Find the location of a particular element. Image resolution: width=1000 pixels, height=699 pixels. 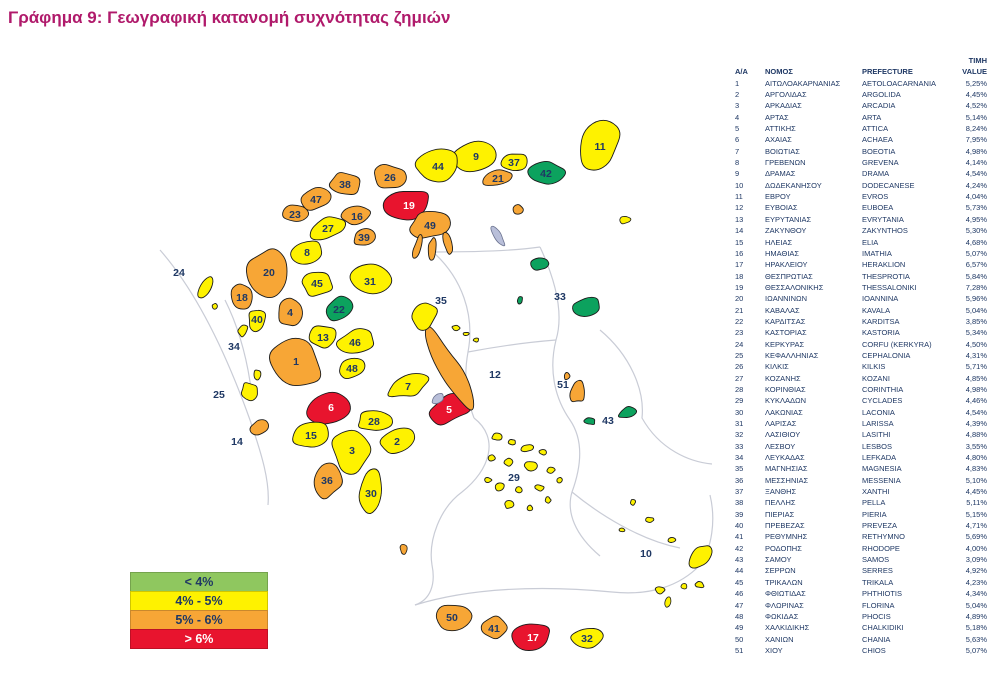

cell-nomos: ΑΤΤΙΚΗΣ is located at coordinates (780, 129).